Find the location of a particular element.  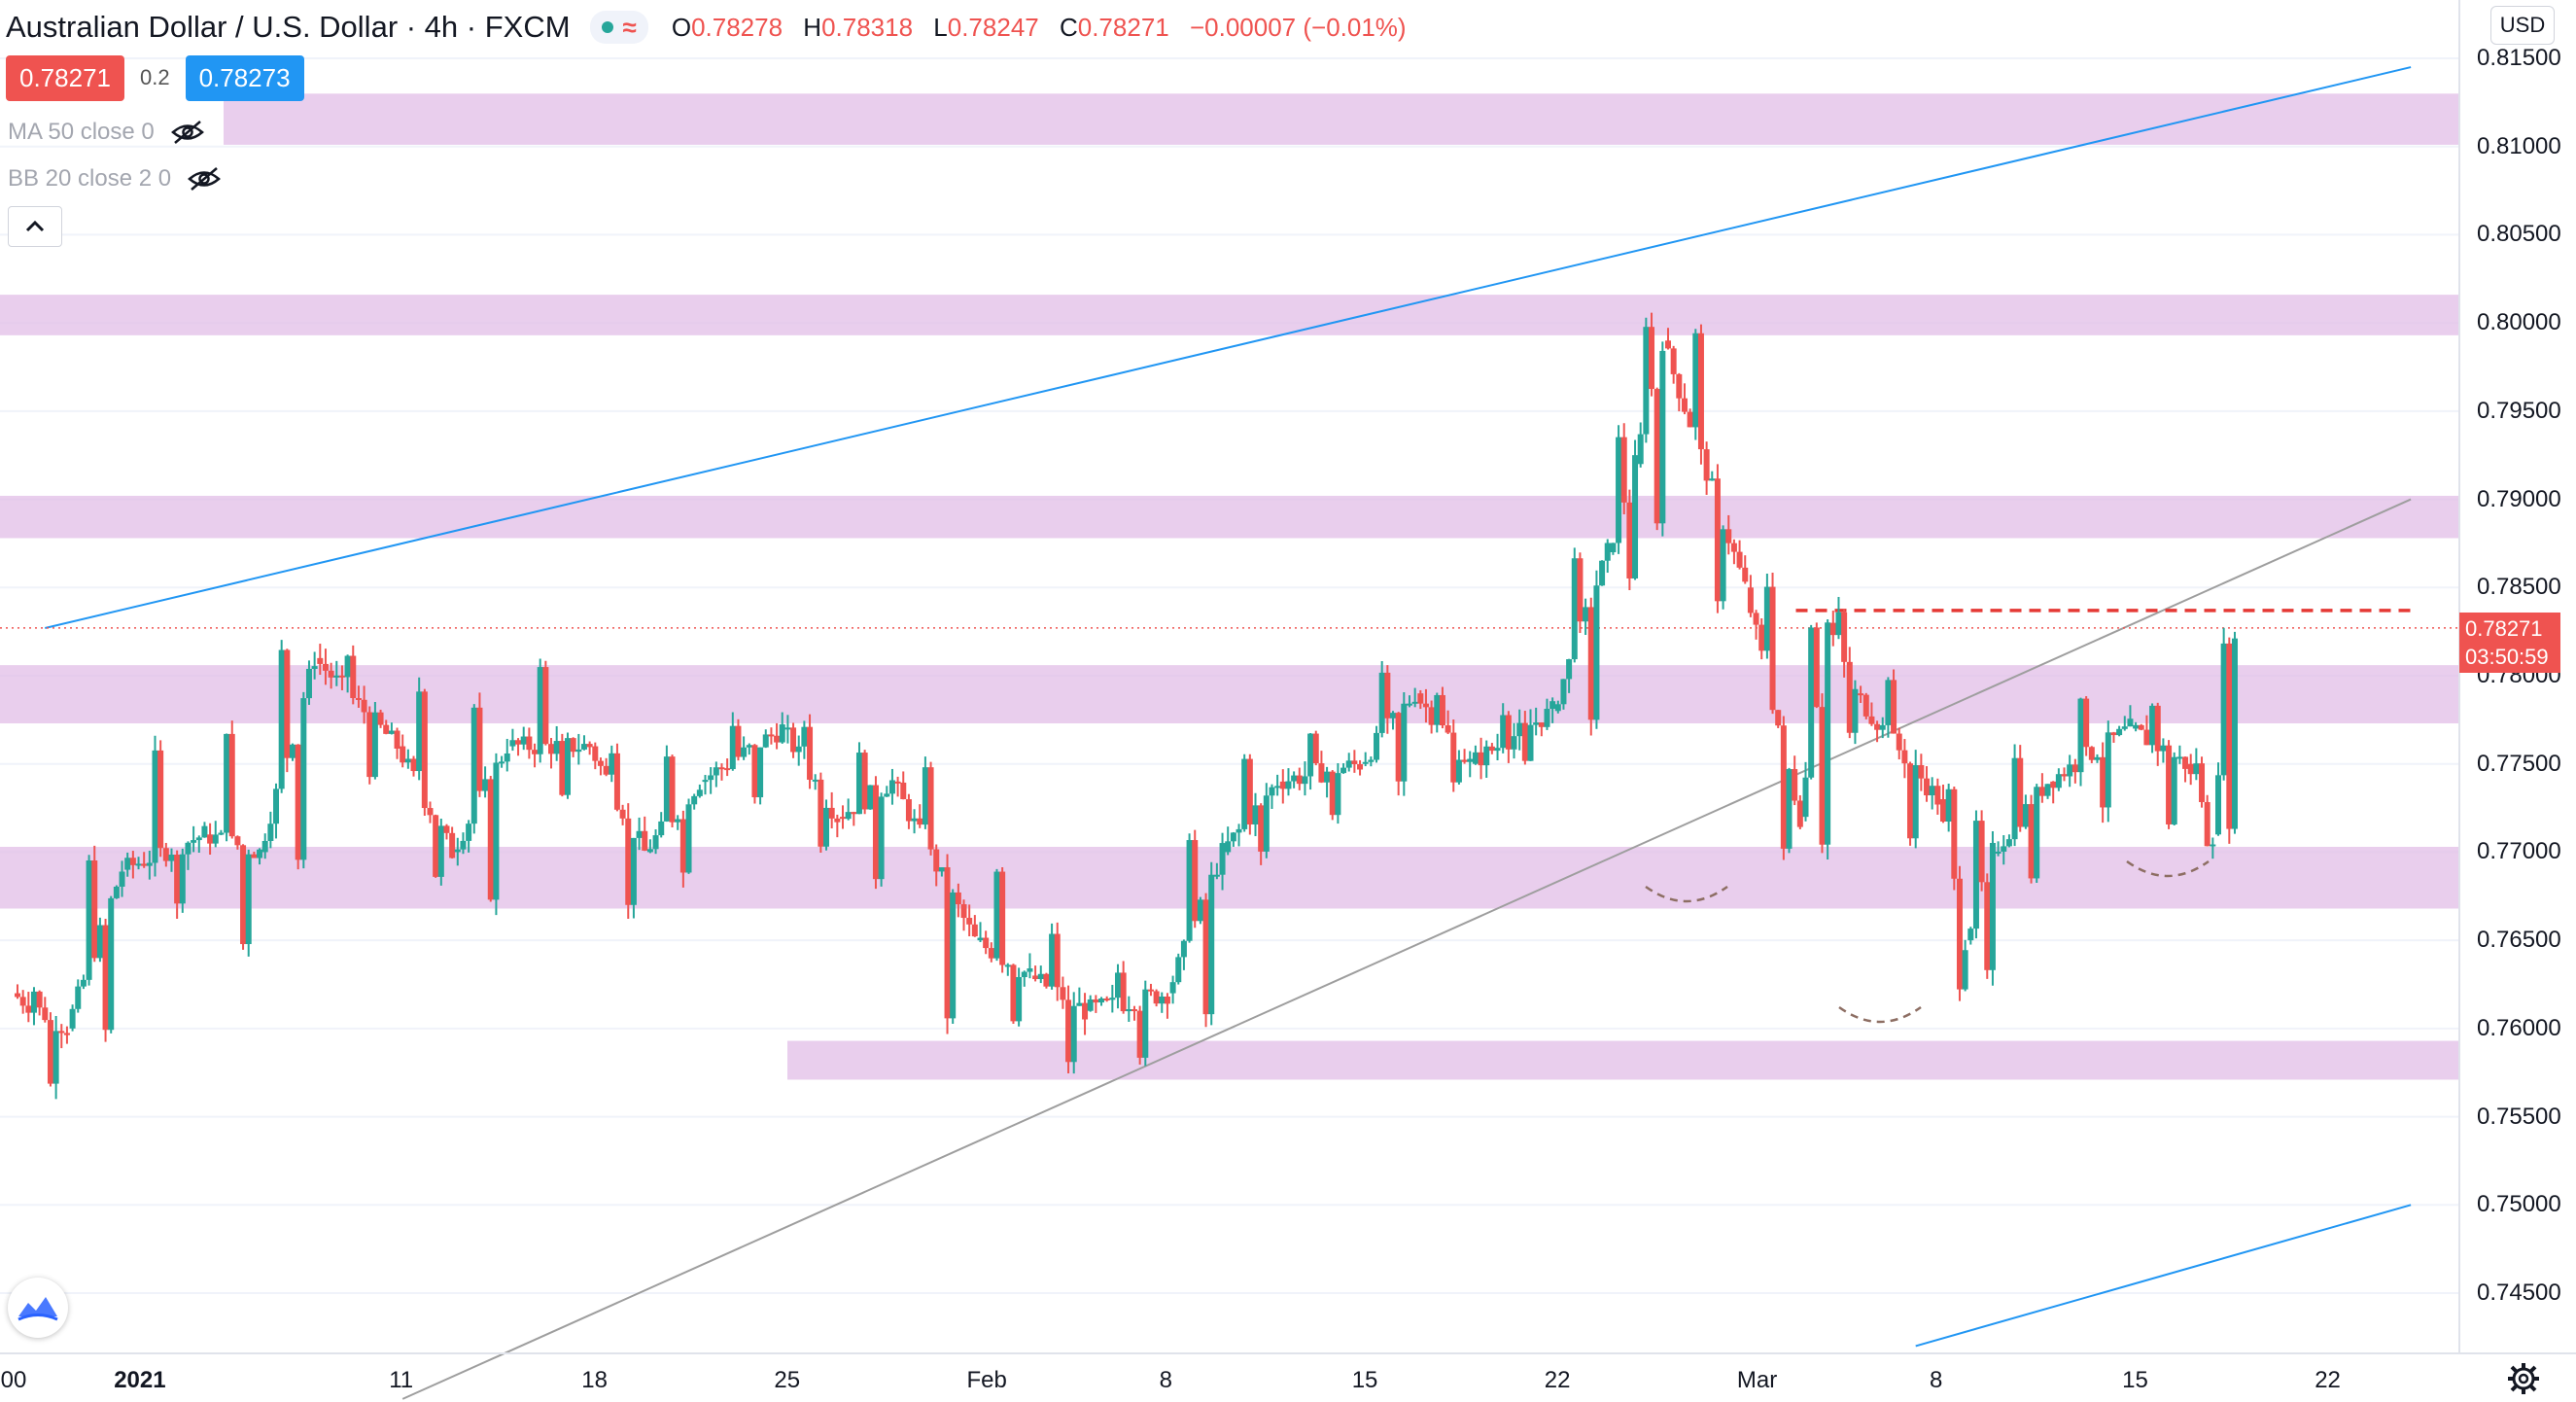

tradingview-logo-button is located at coordinates (38, 1308).